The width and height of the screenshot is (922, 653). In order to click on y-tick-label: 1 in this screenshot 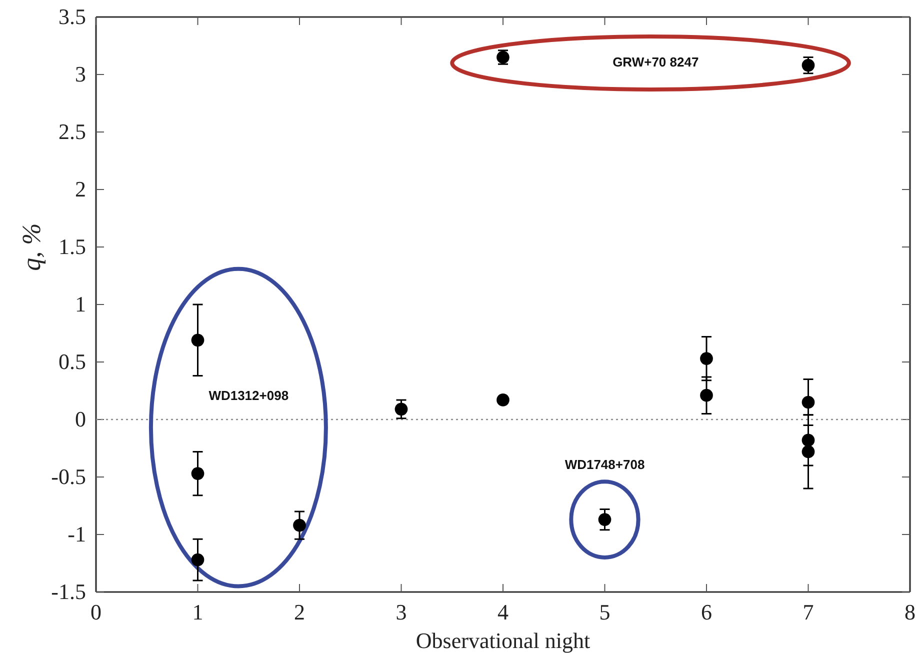, I will do `click(80, 304)`.